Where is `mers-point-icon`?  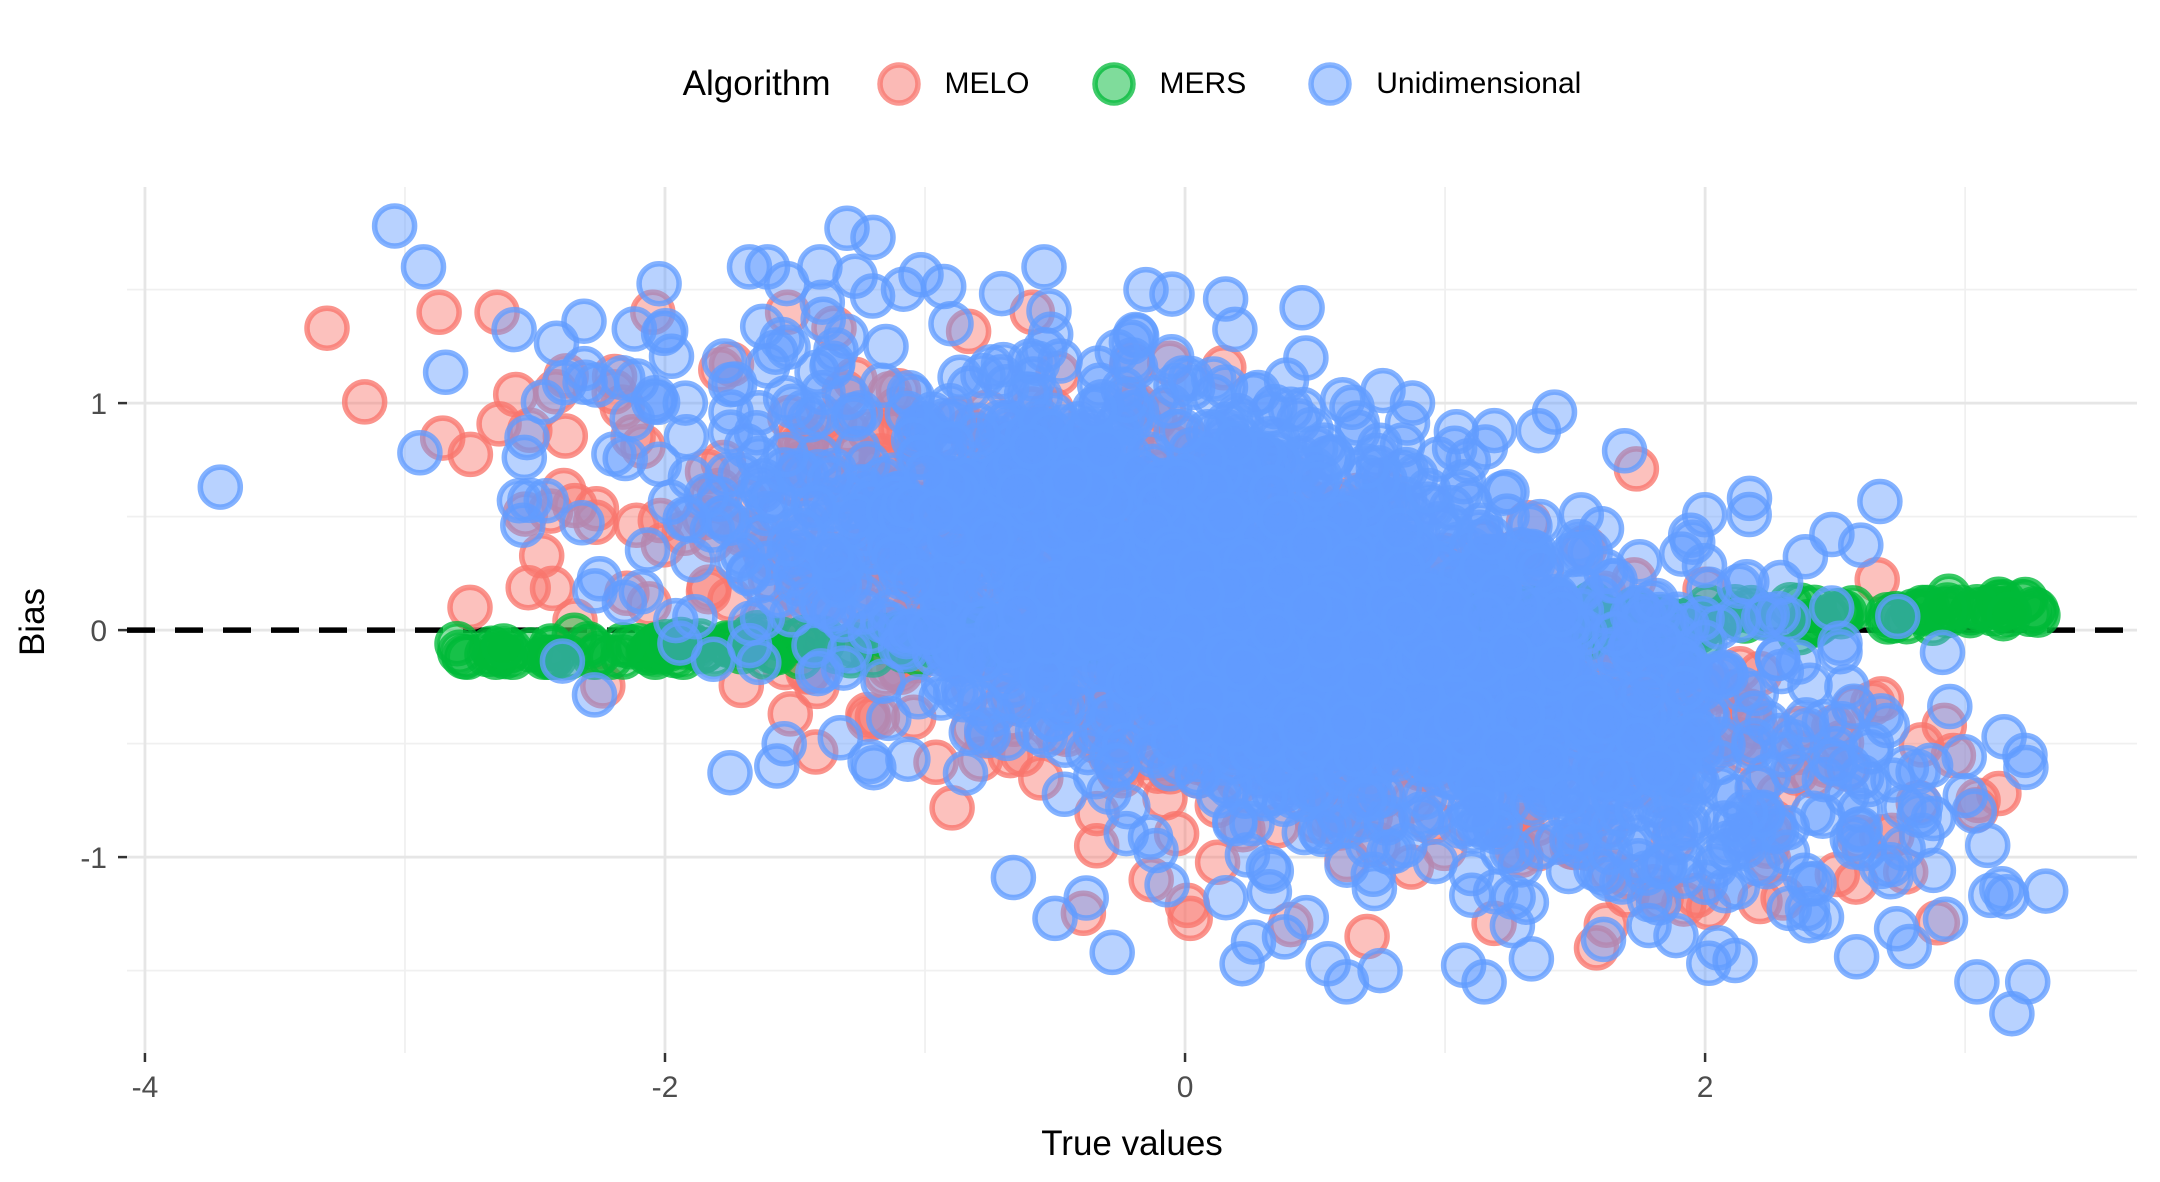 mers-point-icon is located at coordinates (1113, 84).